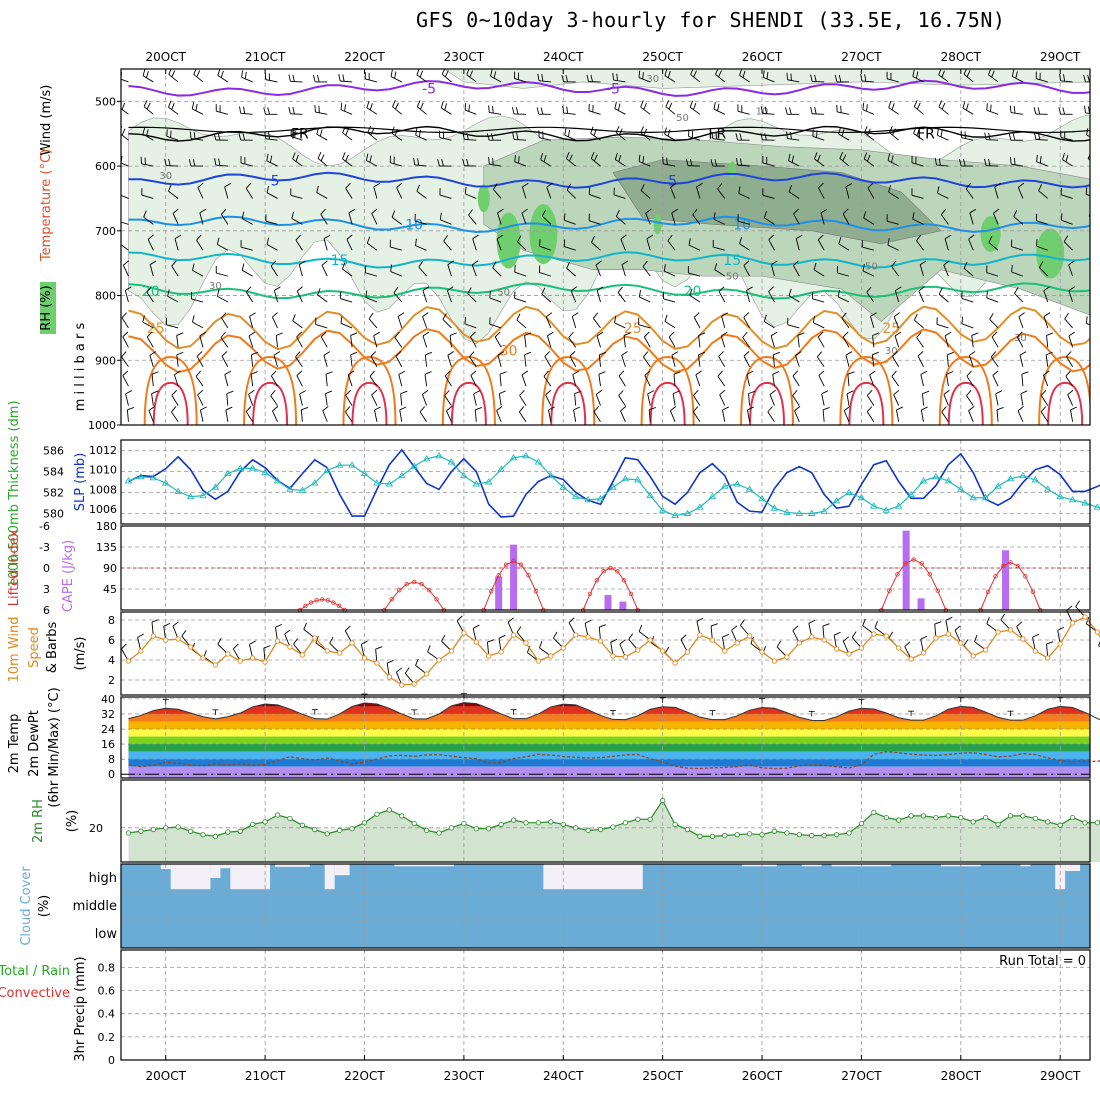 Image resolution: width=1100 pixels, height=1100 pixels. I want to click on rh-tick-label: 20, so click(96, 828).